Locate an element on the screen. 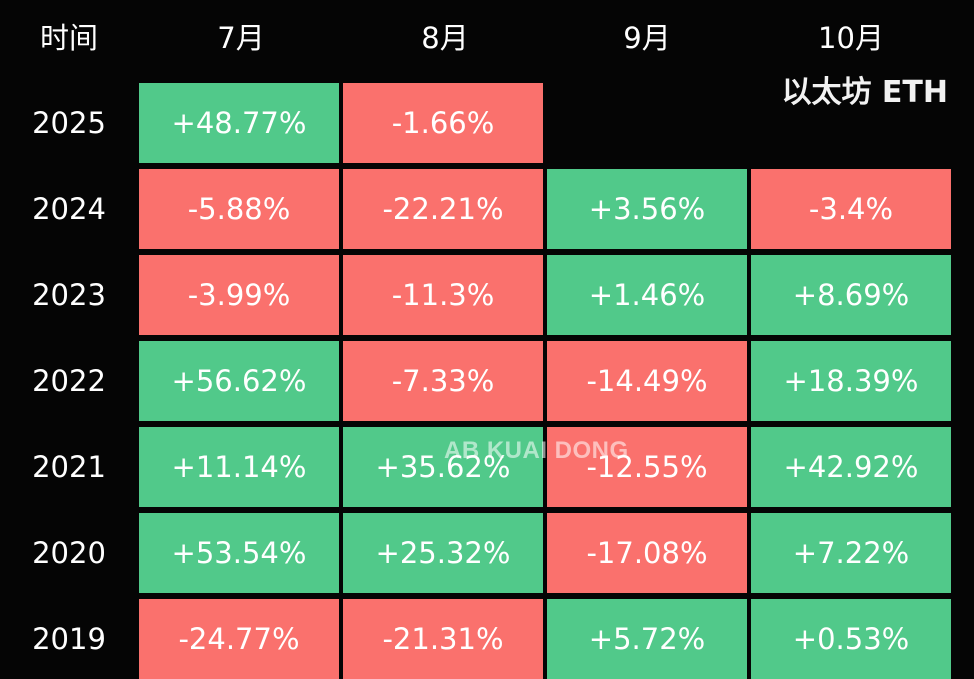  return-cell-2024-aug: -22.21% is located at coordinates (443, 209).